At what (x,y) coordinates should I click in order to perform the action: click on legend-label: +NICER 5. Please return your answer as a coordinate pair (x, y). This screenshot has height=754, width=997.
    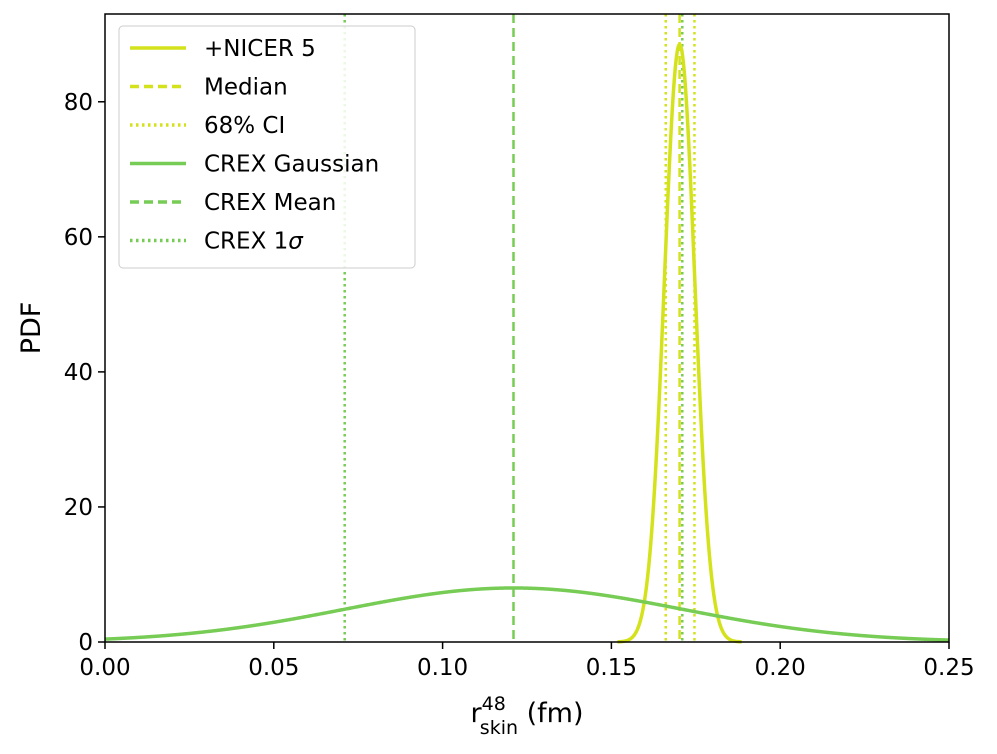
    Looking at the image, I should click on (260, 49).